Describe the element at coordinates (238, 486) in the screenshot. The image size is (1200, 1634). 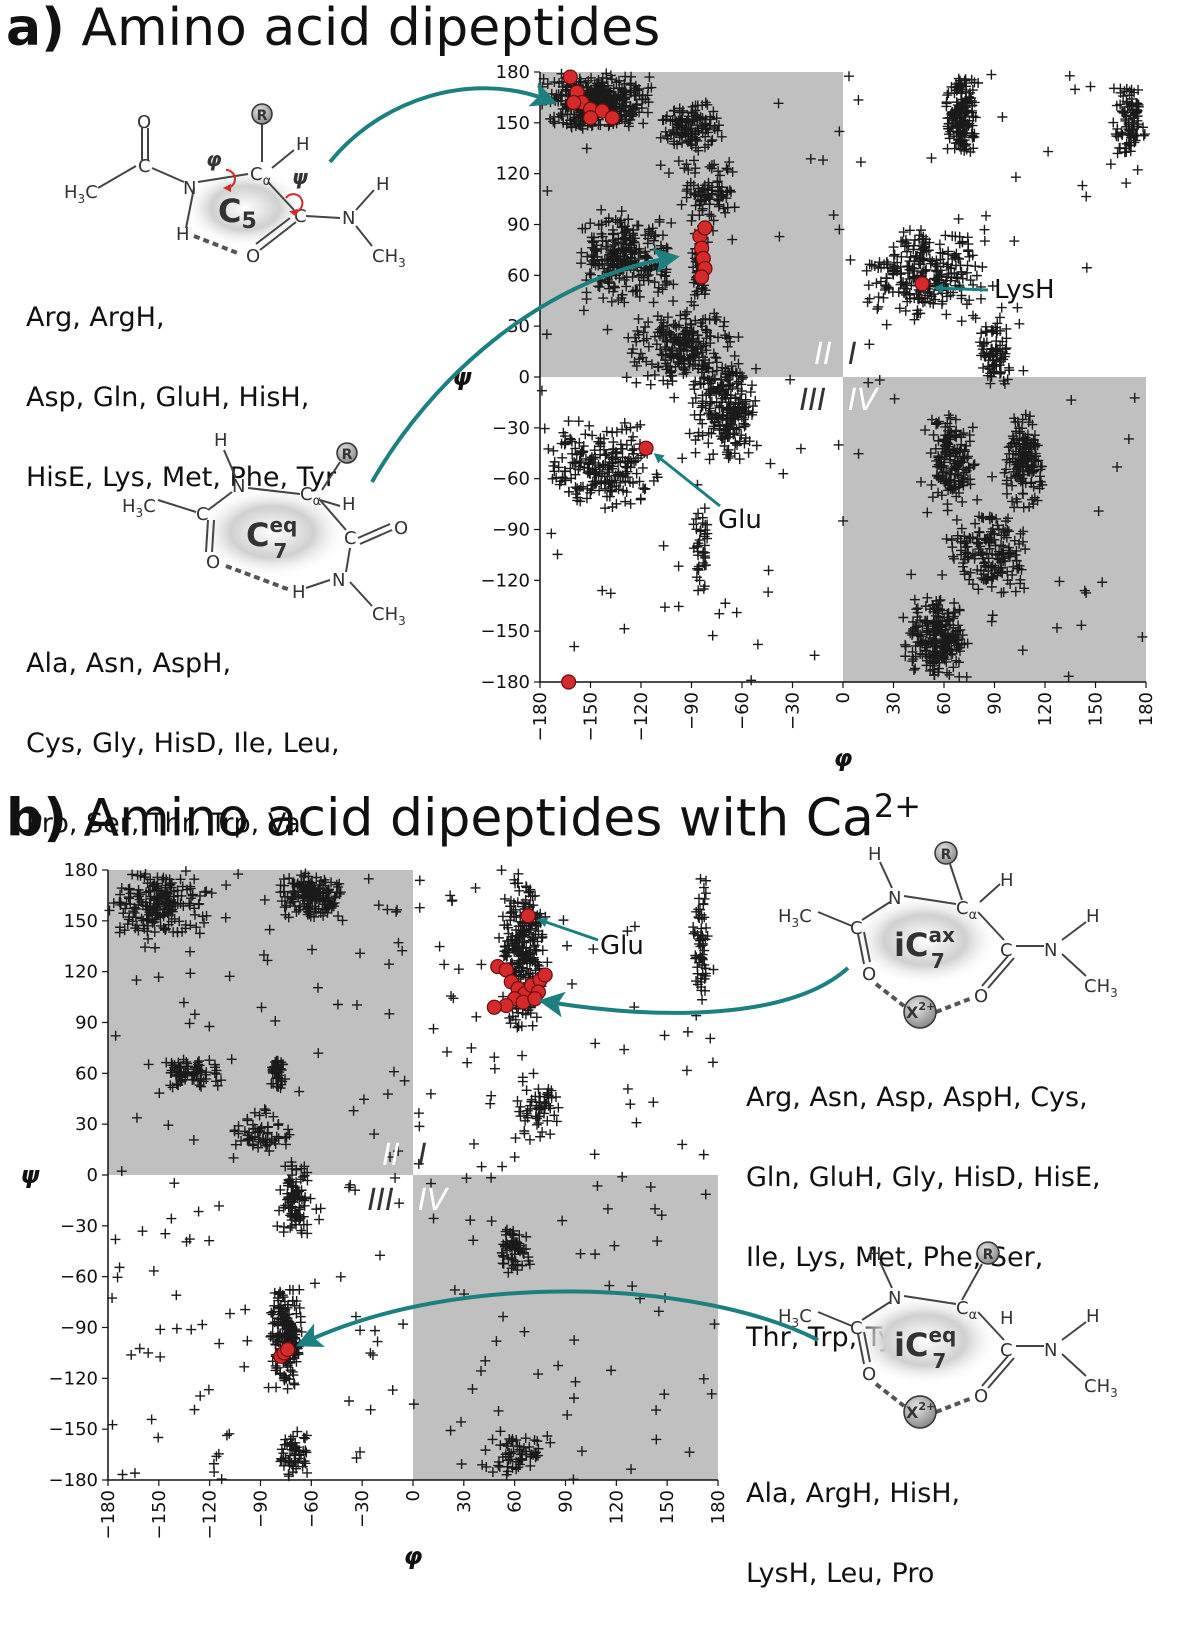
I see `n-label: N` at that location.